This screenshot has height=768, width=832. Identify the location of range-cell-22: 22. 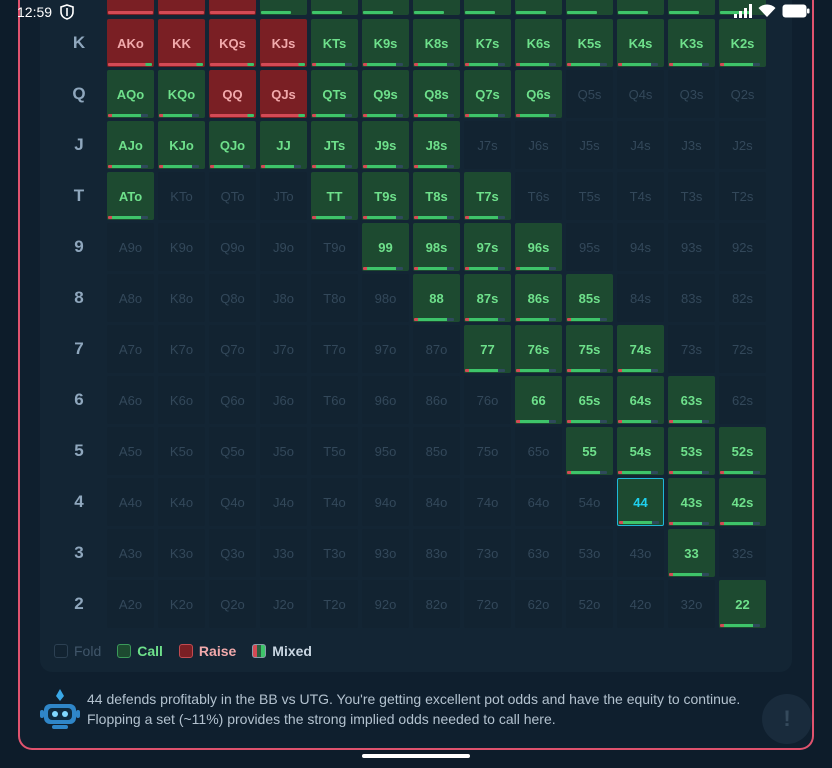
(742, 604).